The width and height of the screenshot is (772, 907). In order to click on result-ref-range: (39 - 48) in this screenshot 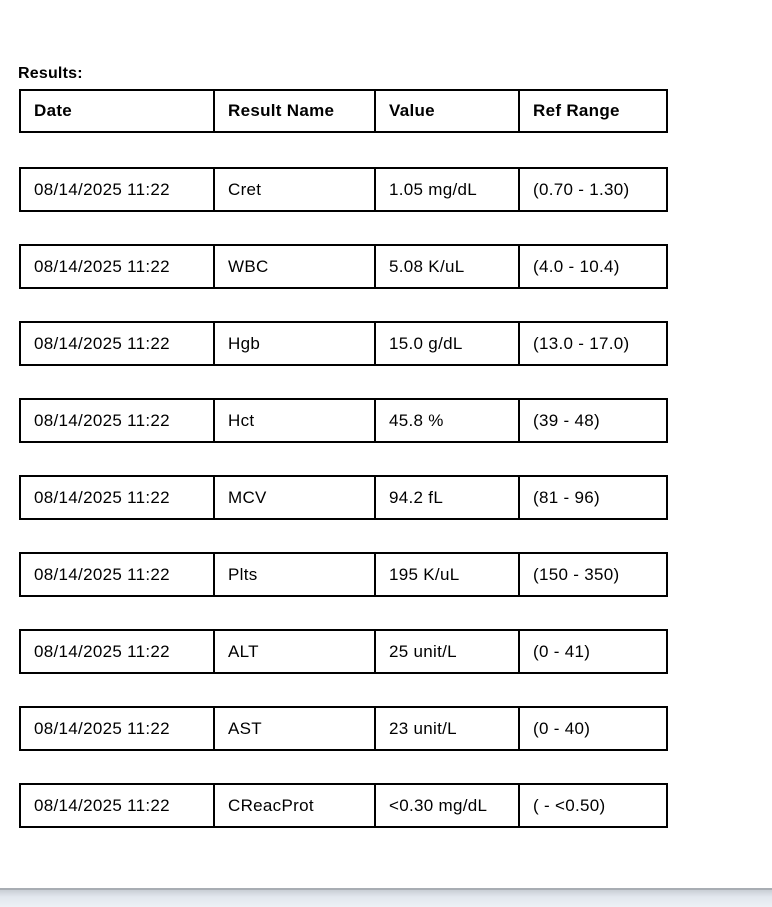, I will do `click(566, 420)`.